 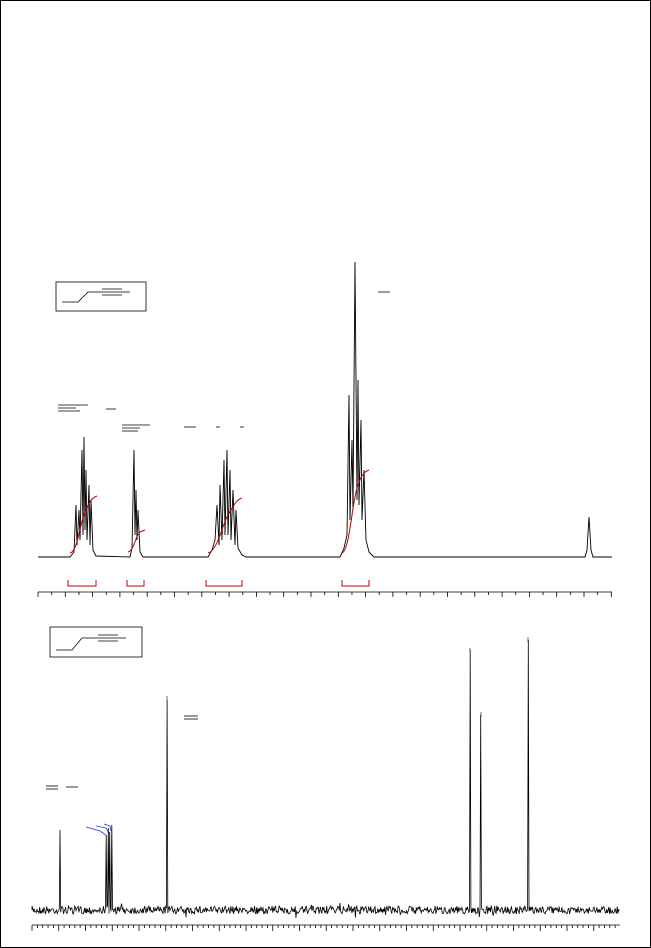 I want to click on peak-label-leaders-bottom, so click(x=122, y=752).